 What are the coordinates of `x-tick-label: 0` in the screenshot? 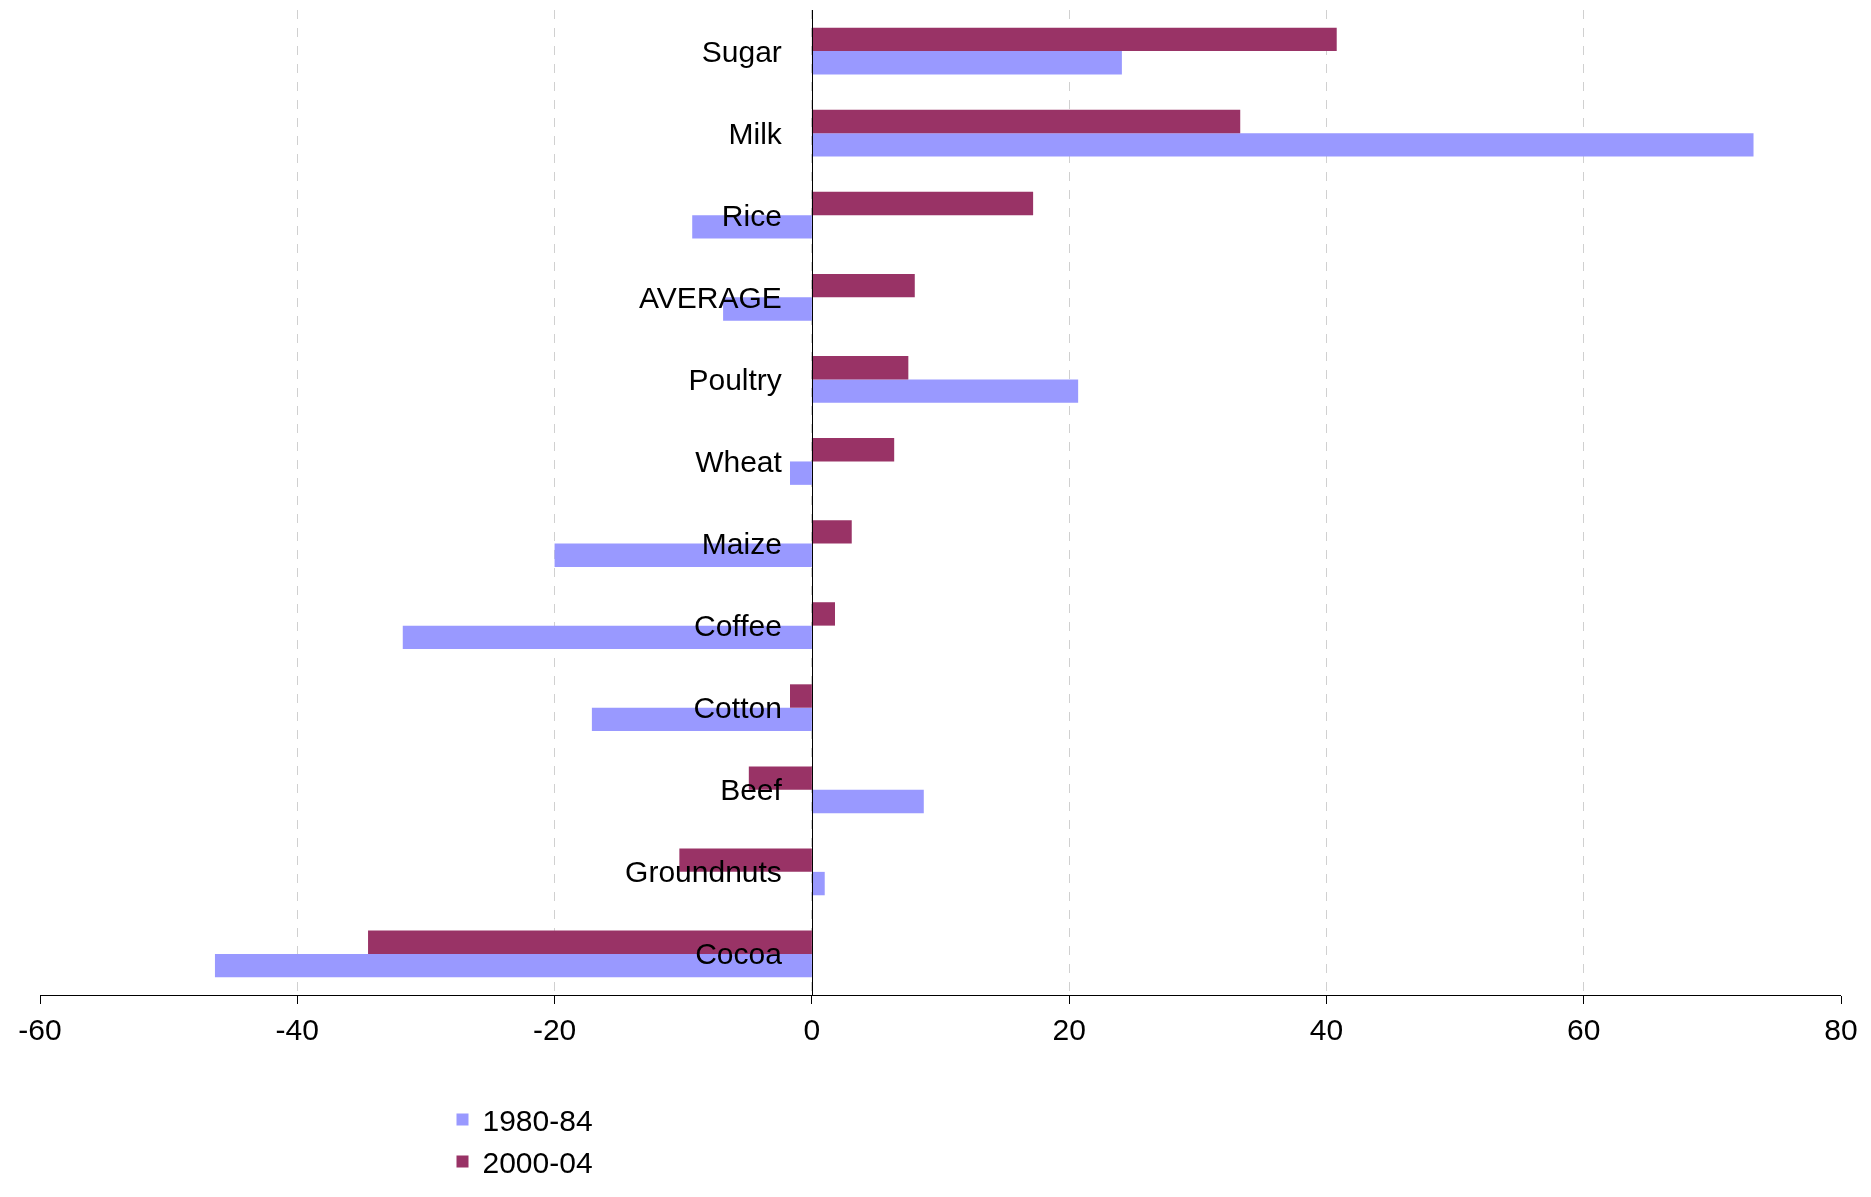 It's located at (812, 1029).